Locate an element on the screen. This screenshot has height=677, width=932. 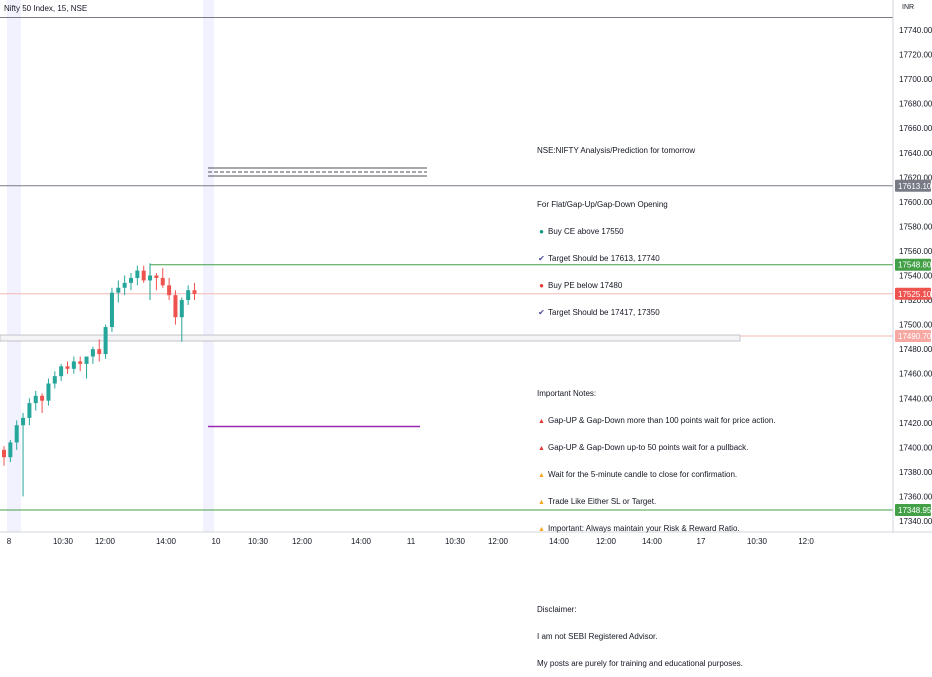
target-badge is located at coordinates (913, 185).